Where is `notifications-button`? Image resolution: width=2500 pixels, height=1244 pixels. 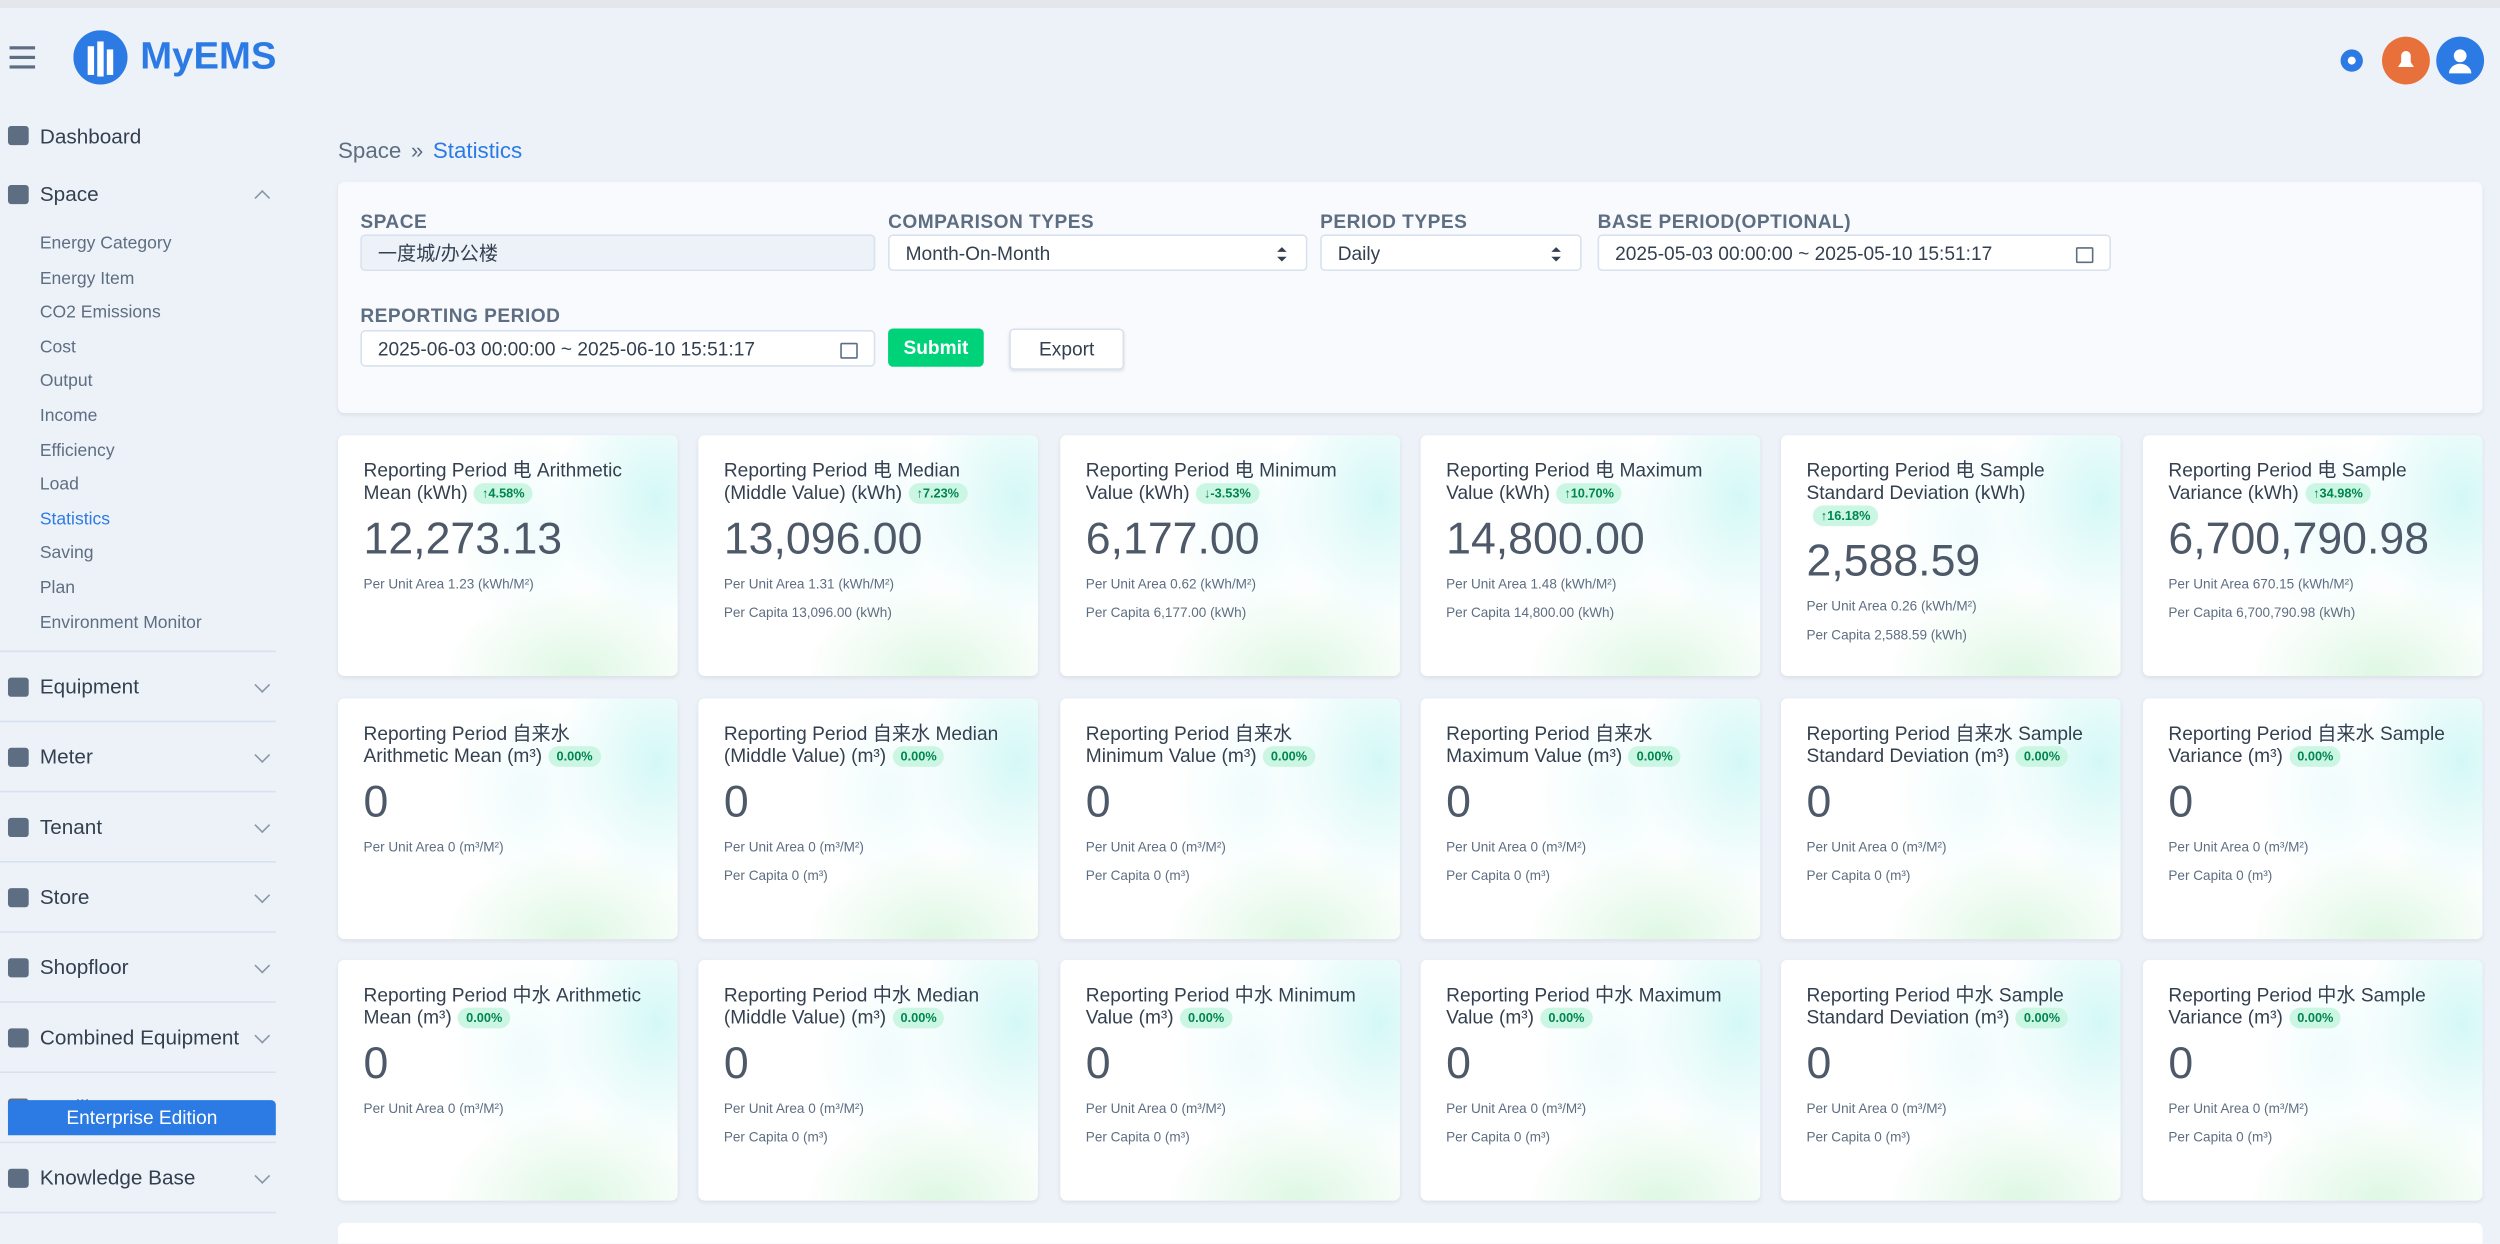 notifications-button is located at coordinates (2406, 61).